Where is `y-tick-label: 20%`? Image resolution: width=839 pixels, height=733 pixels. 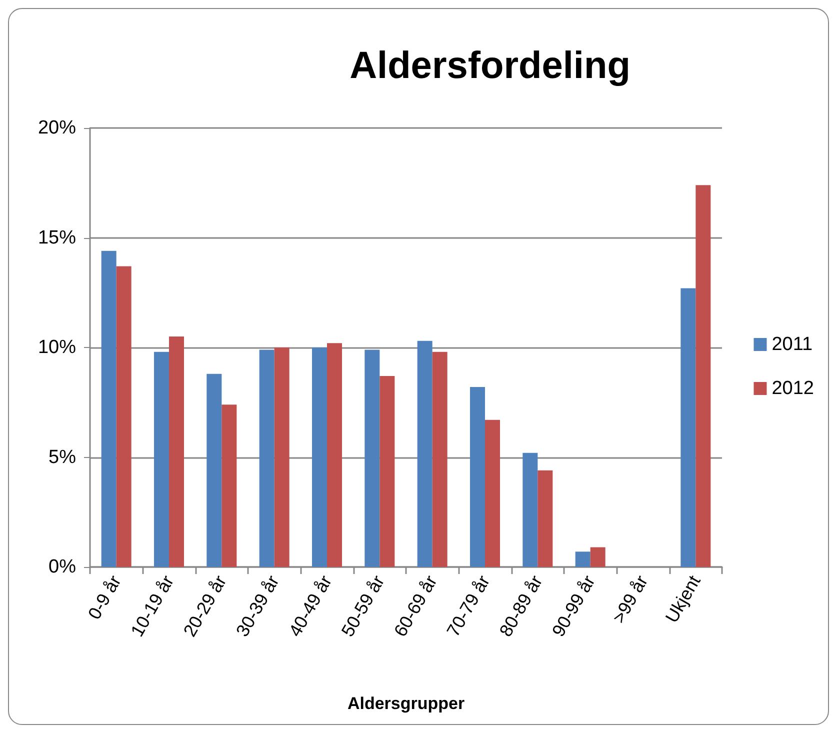 y-tick-label: 20% is located at coordinates (57, 128).